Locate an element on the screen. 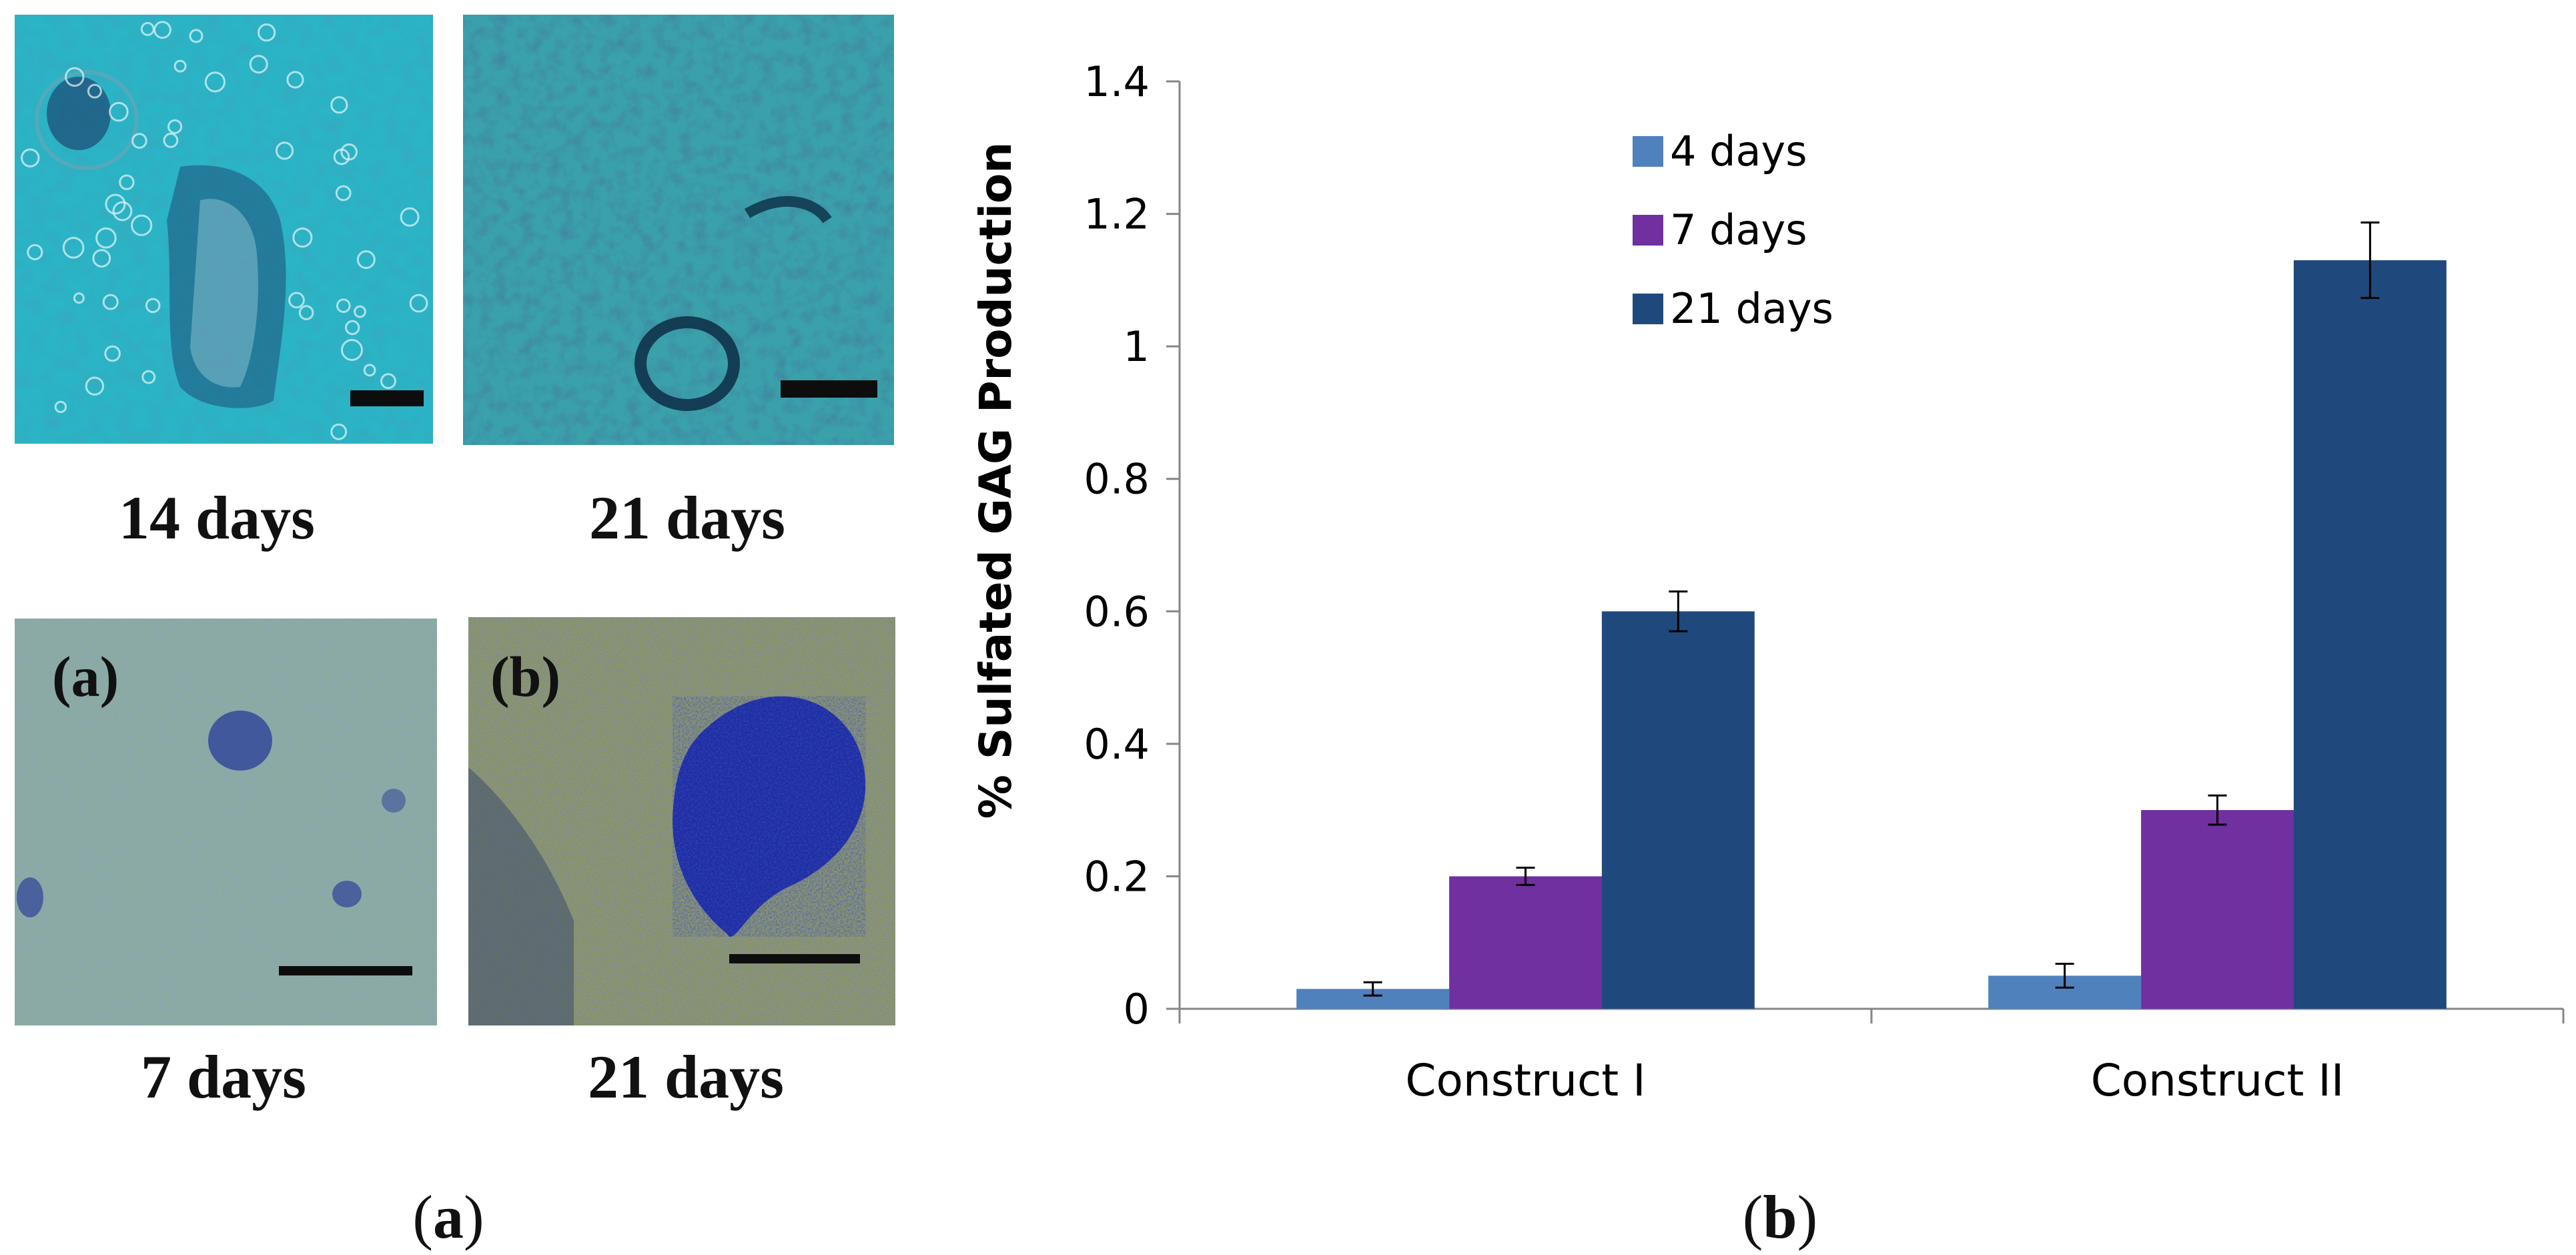  bar-21-days-Construct-I is located at coordinates (1678, 810).